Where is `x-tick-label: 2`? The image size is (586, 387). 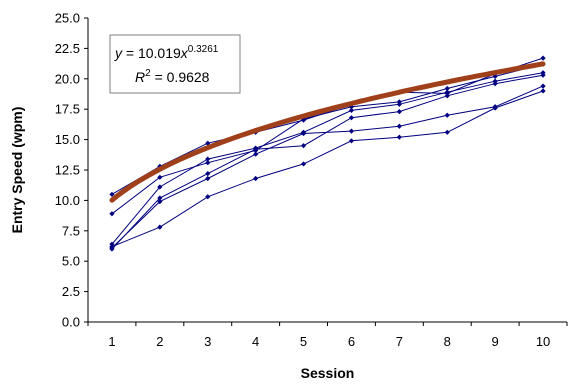 x-tick-label: 2 is located at coordinates (159, 341).